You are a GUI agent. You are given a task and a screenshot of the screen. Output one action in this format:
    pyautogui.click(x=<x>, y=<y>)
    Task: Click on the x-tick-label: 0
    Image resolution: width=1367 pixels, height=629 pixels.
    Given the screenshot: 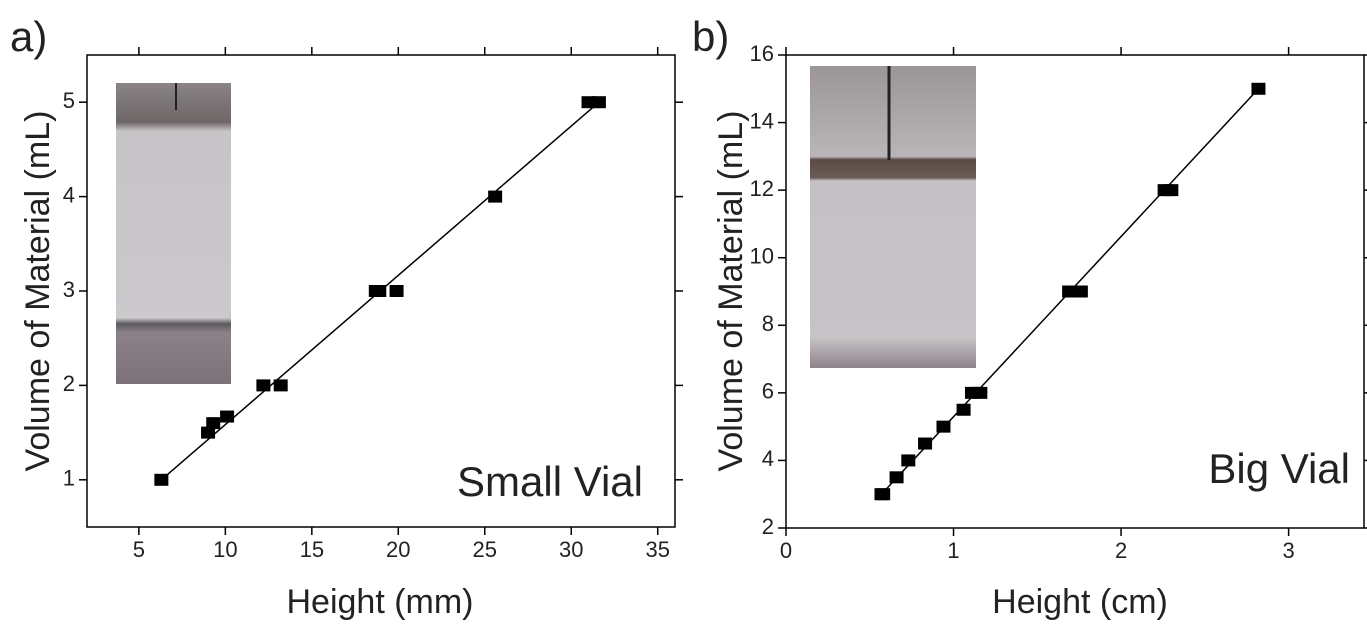 What is the action you would take?
    pyautogui.click(x=786, y=550)
    